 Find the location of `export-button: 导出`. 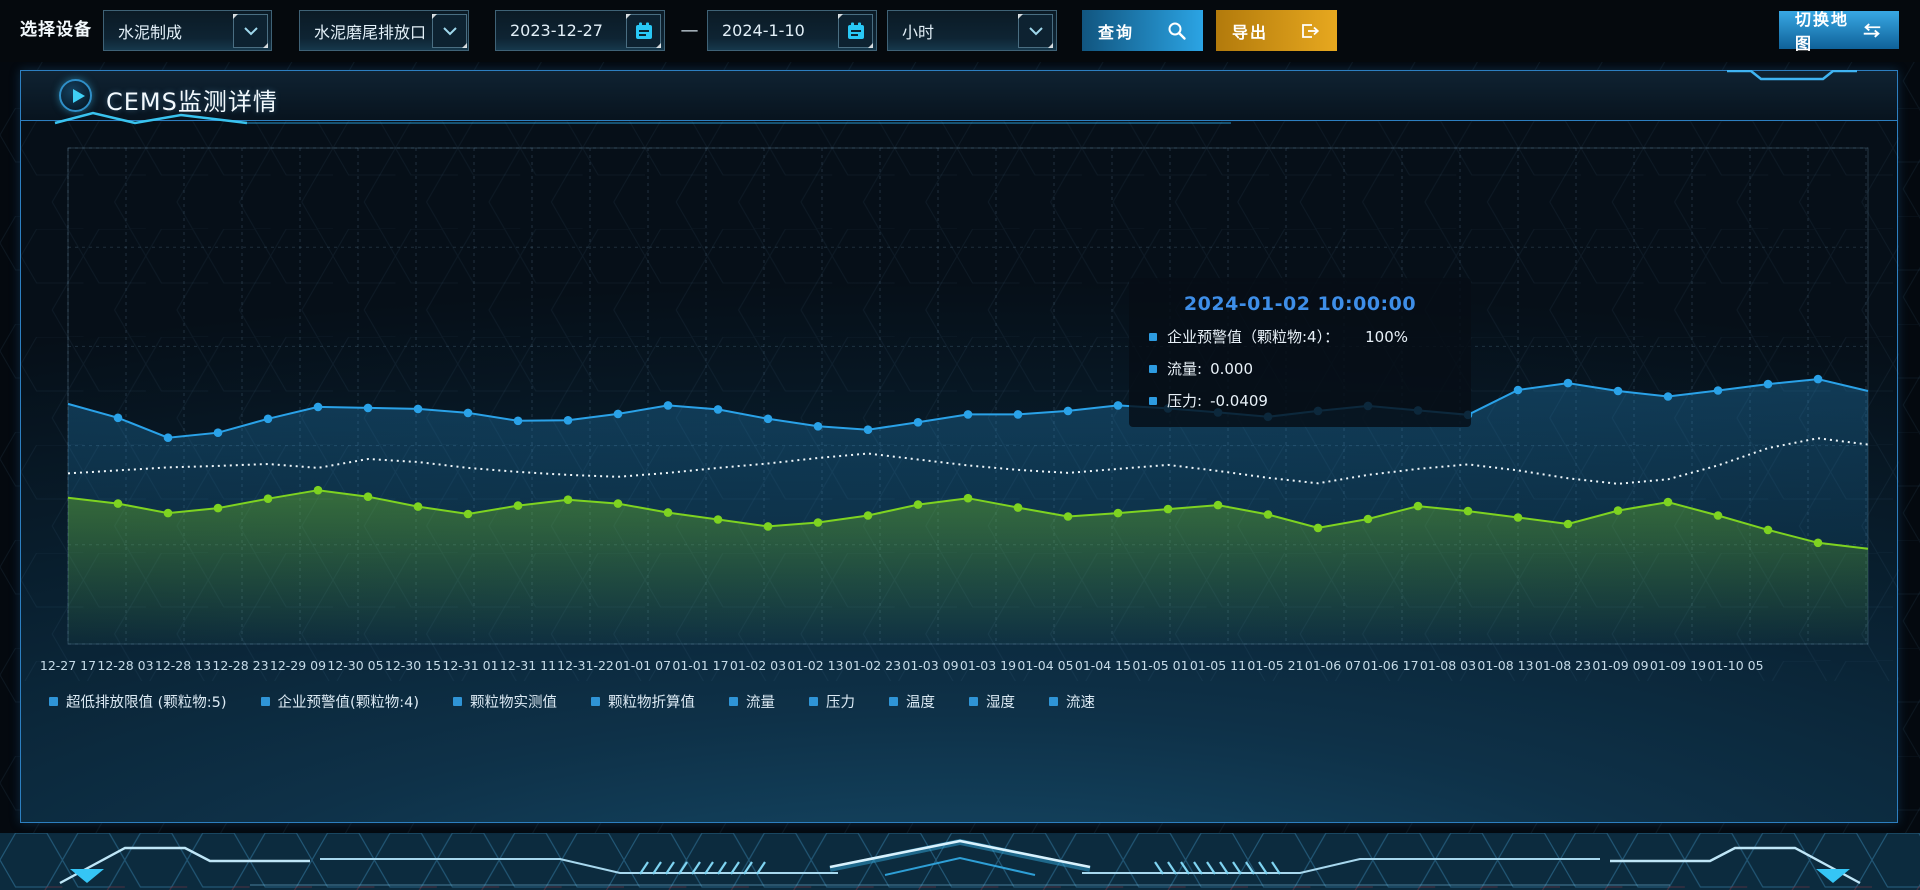

export-button: 导出 is located at coordinates (1276, 30).